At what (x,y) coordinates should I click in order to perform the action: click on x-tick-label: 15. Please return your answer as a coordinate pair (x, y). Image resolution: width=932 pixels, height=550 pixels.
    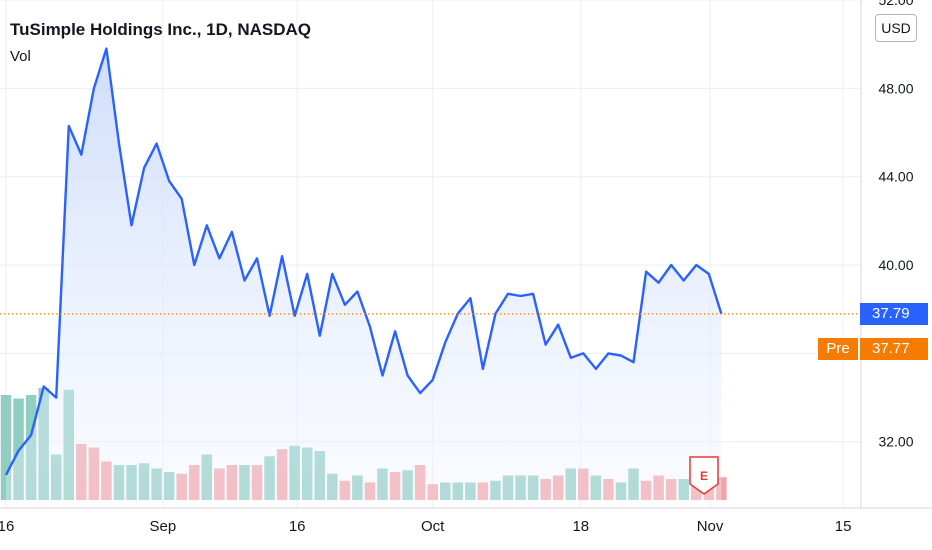
    Looking at the image, I should click on (843, 526).